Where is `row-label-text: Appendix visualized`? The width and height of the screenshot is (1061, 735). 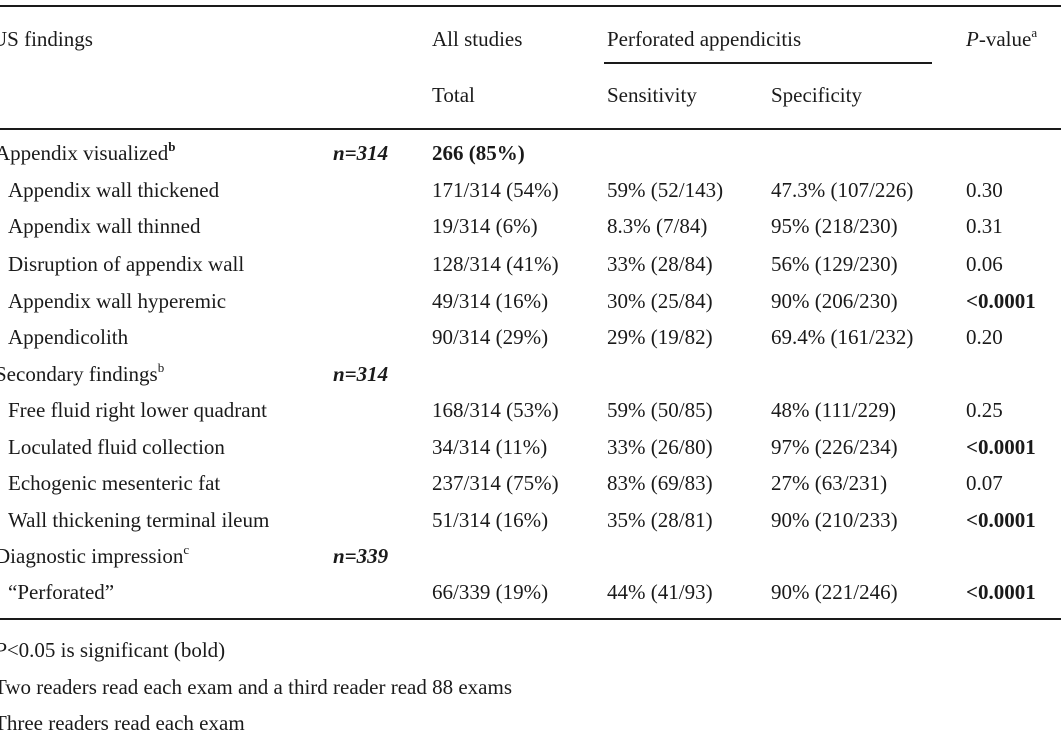 row-label-text: Appendix visualized is located at coordinates (84, 153).